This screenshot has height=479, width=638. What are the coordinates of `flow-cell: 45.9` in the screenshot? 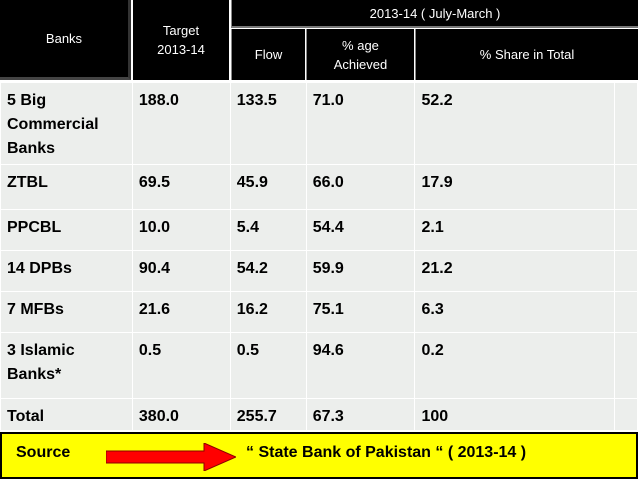 It's located at (268, 187).